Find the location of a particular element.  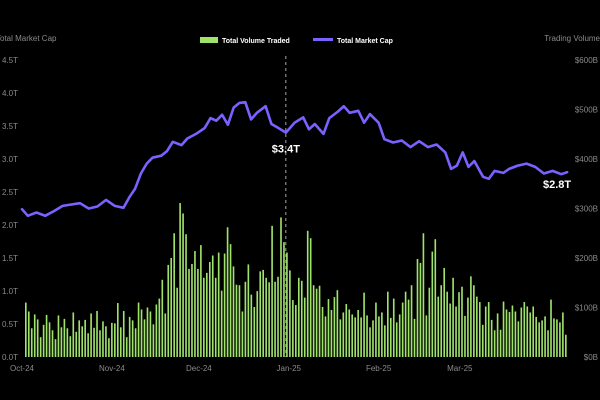

right-tick-label: $600B is located at coordinates (586, 60).